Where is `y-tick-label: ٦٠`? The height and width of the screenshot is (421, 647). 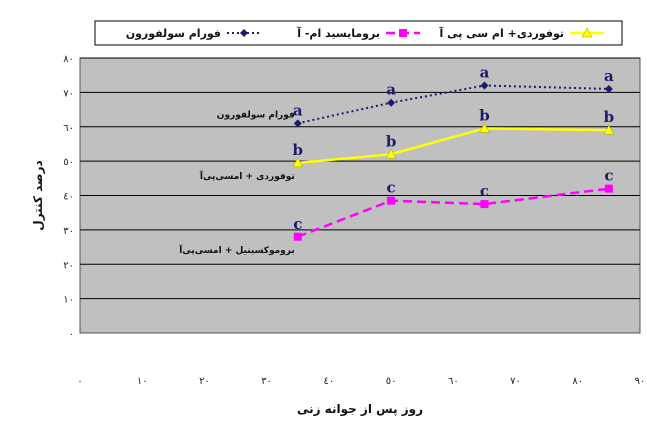
y-tick-label: ٦٠ is located at coordinates (68, 128).